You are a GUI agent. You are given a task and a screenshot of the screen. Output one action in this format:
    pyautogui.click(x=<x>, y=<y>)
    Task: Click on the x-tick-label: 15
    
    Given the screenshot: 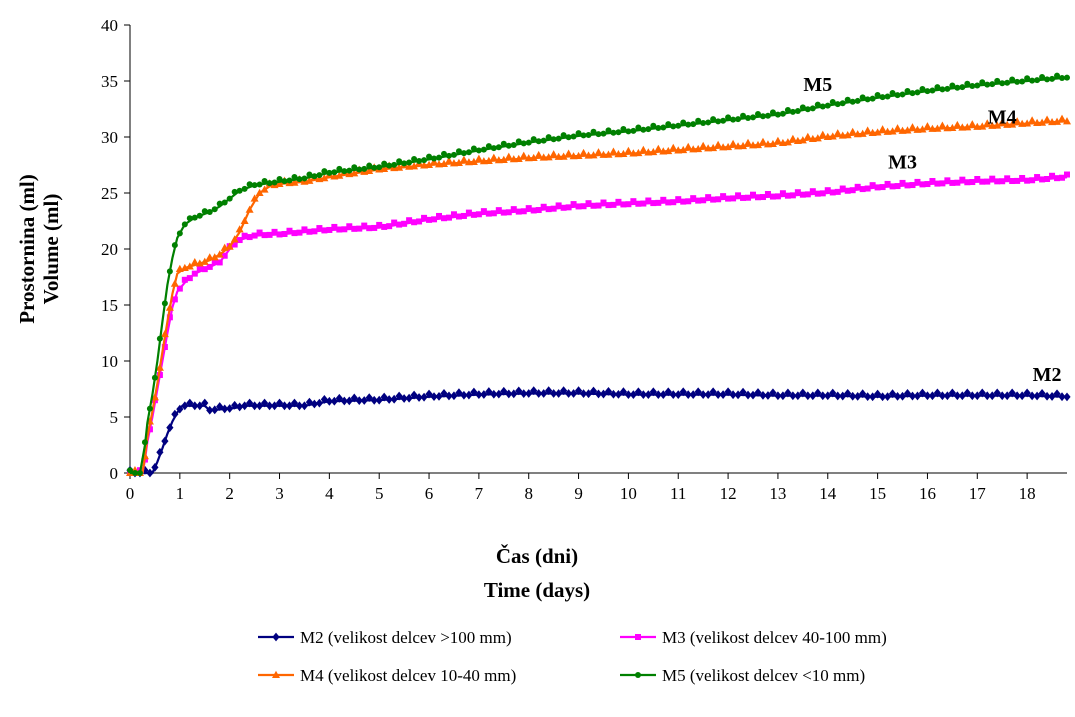 What is the action you would take?
    pyautogui.click(x=877, y=493)
    